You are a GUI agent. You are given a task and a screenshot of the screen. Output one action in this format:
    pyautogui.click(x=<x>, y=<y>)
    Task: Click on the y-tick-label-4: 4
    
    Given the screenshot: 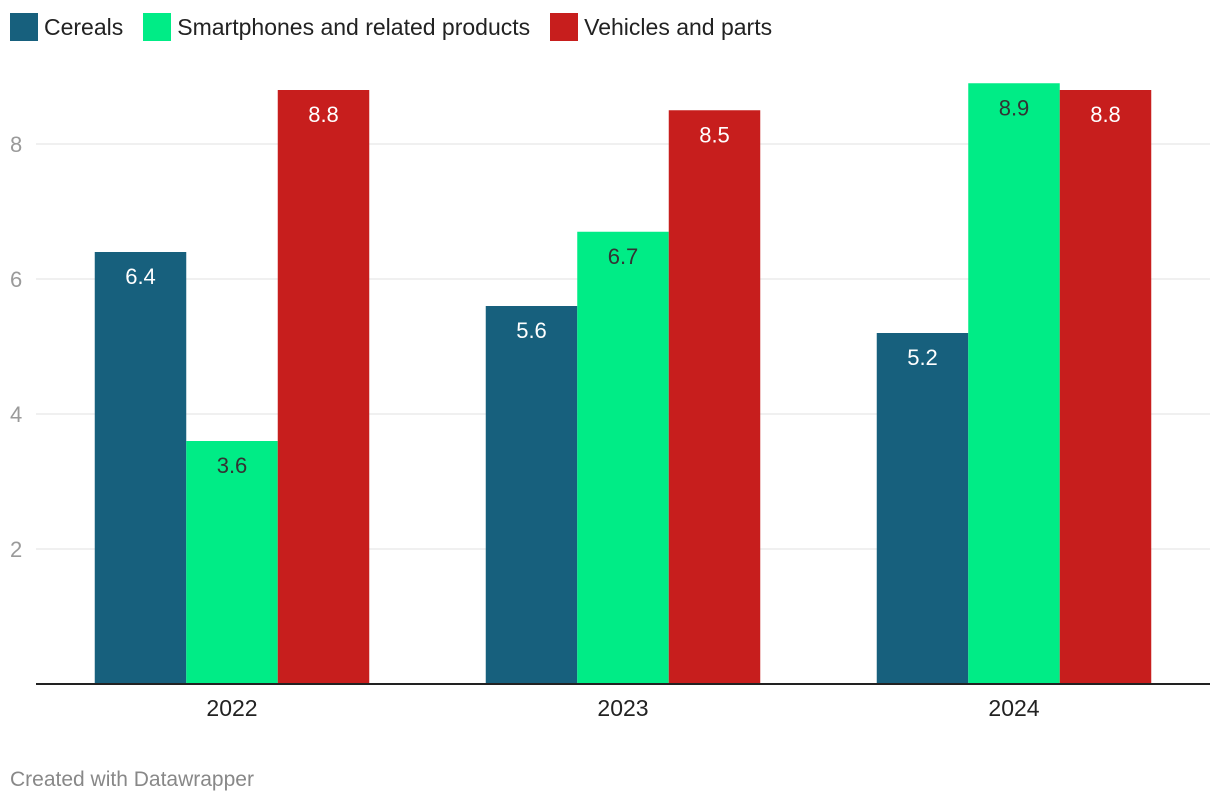 What is the action you would take?
    pyautogui.click(x=16, y=414)
    